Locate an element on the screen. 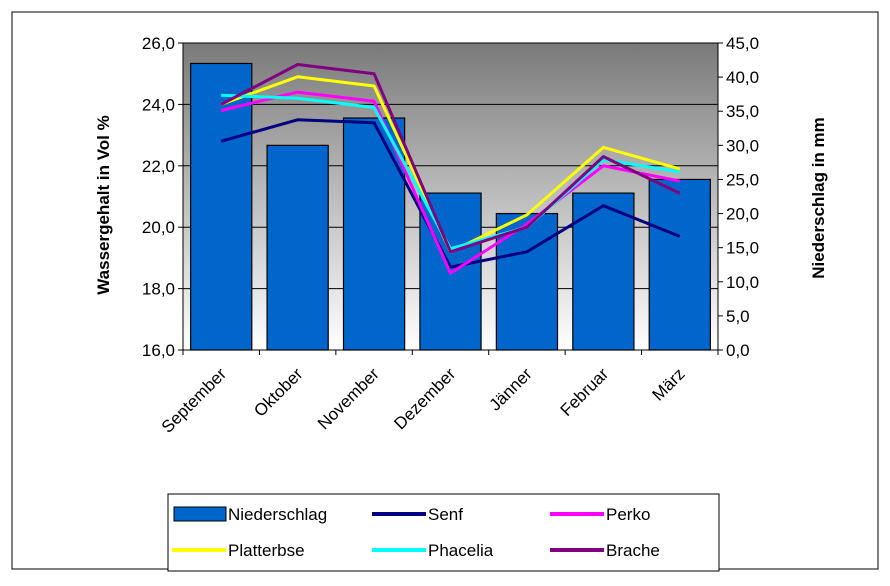 This screenshot has height=586, width=890. series-line is located at coordinates (450, 193).